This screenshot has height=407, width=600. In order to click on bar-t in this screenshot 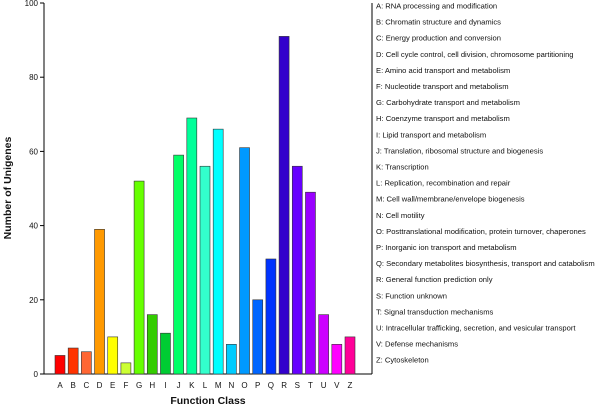, I will do `click(310, 283)`.